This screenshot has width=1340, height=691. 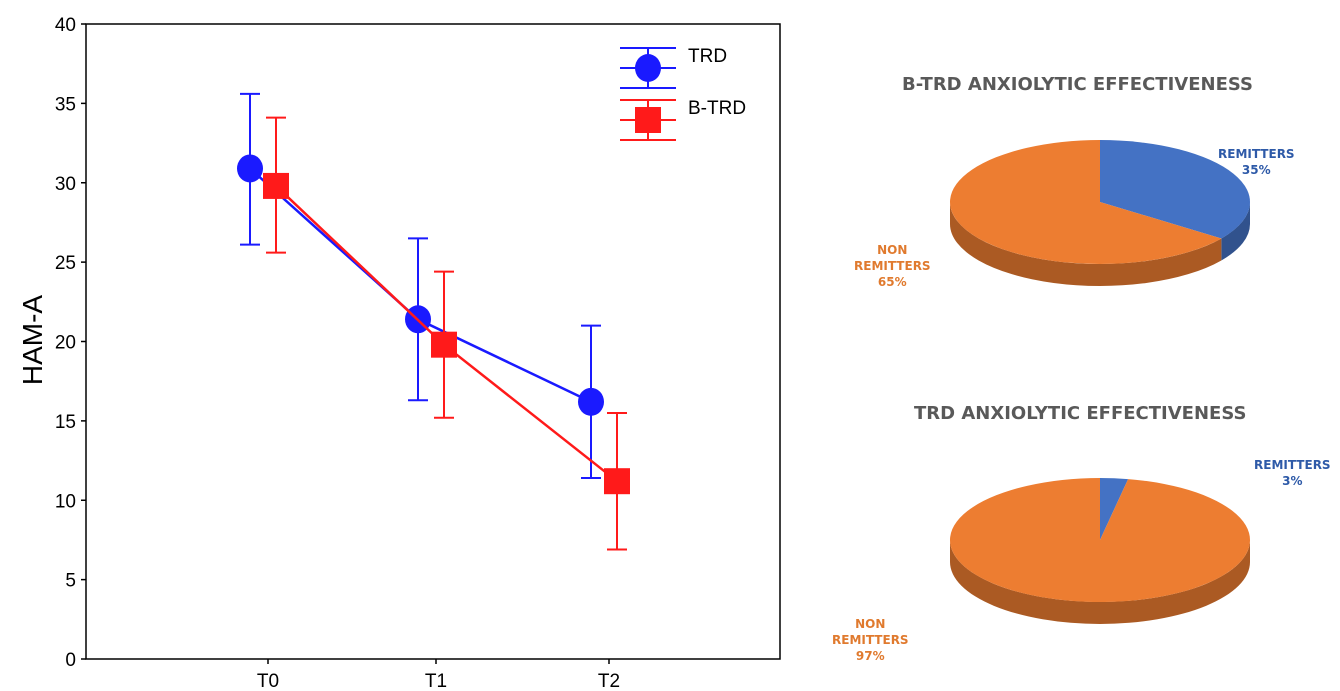 I want to click on pie2-title: TRD ANXIOLYTIC EFFECTIVENESS, so click(x=1080, y=413).